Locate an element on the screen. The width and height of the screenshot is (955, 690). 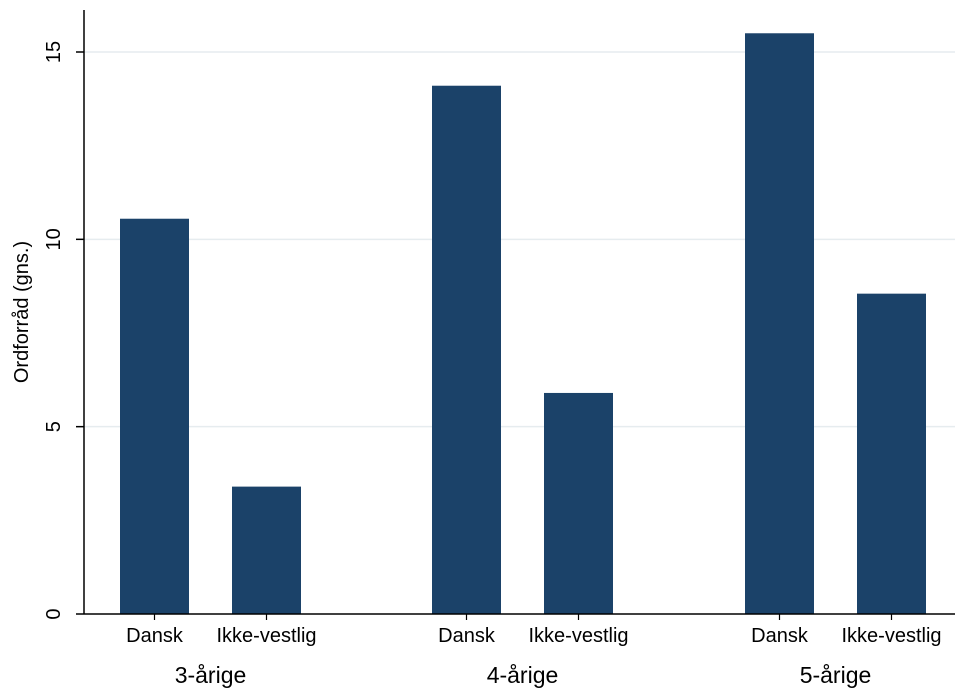
bar-3-årige-Ikke-vestlig is located at coordinates (266, 550).